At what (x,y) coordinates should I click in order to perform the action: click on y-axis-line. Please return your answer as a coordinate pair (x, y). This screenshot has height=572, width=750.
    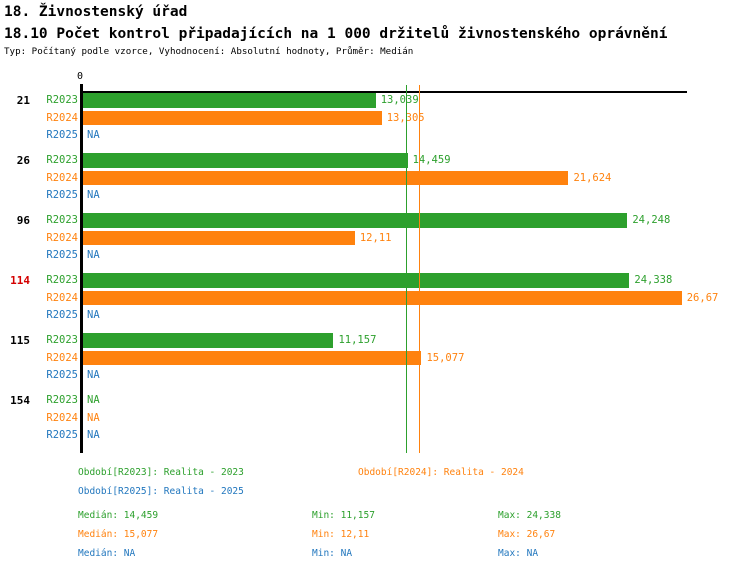
    Looking at the image, I should click on (81, 268).